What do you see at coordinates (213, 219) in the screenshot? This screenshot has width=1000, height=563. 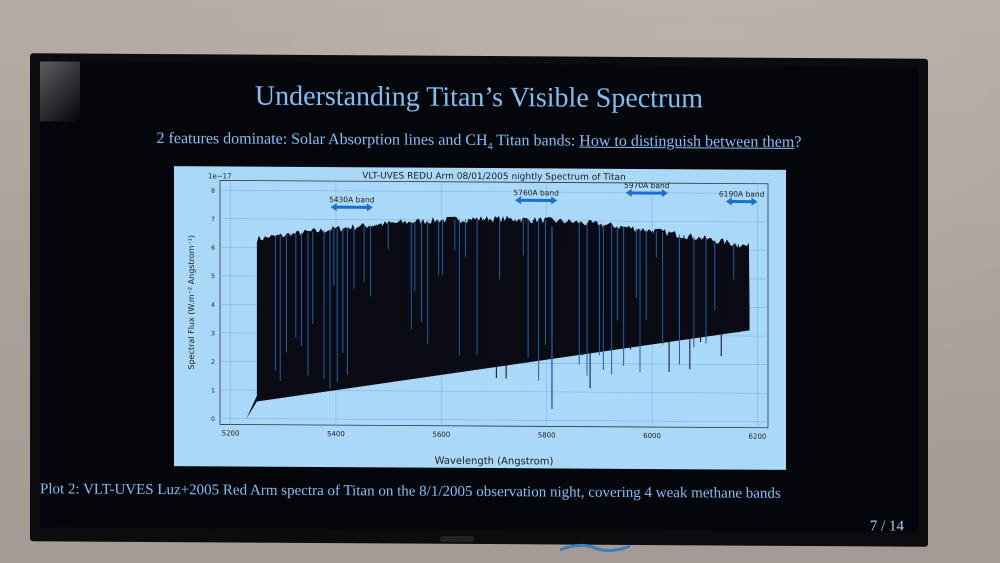 I see `y-tick-label: 7` at bounding box center [213, 219].